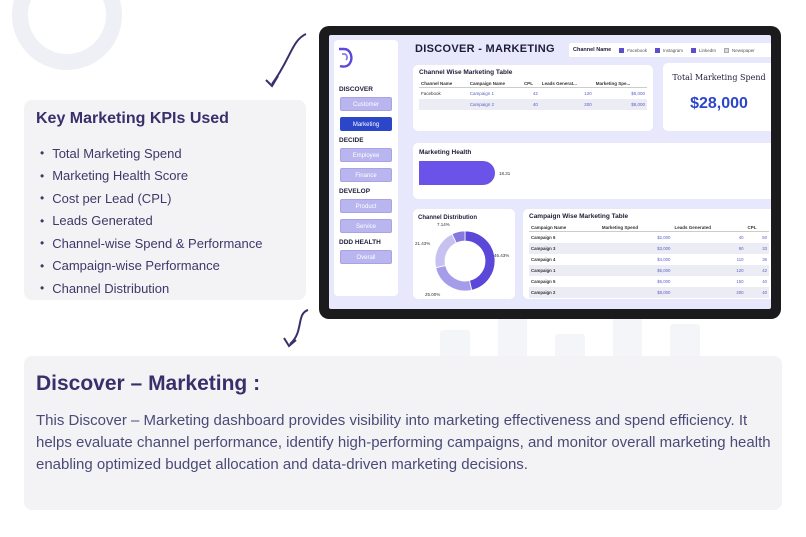 The image size is (806, 537). What do you see at coordinates (356, 89) in the screenshot?
I see `sidebar-section-discover: DISCOVER` at bounding box center [356, 89].